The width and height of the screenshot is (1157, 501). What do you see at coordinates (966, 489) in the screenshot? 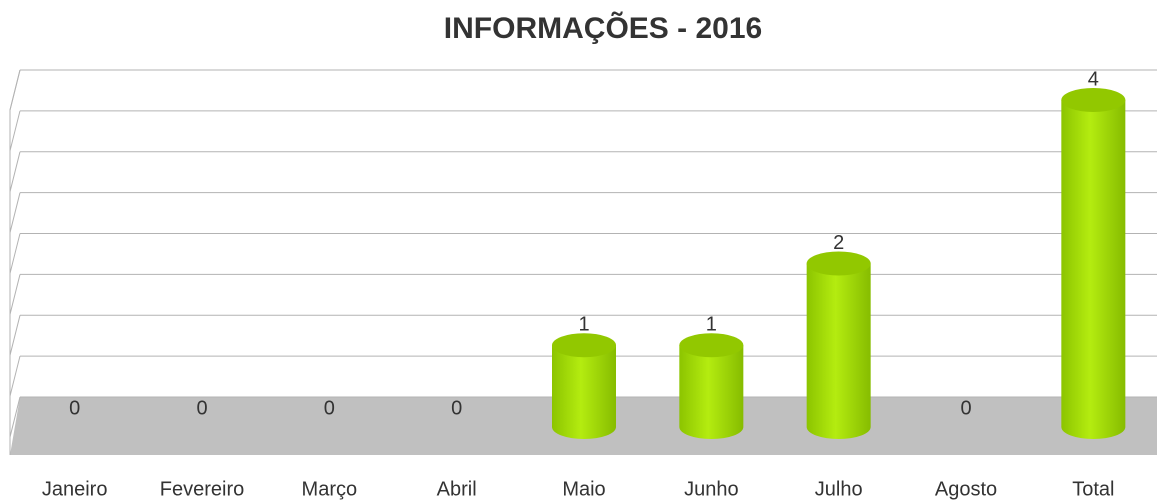
I see `x-tick-label: Agosto` at bounding box center [966, 489].